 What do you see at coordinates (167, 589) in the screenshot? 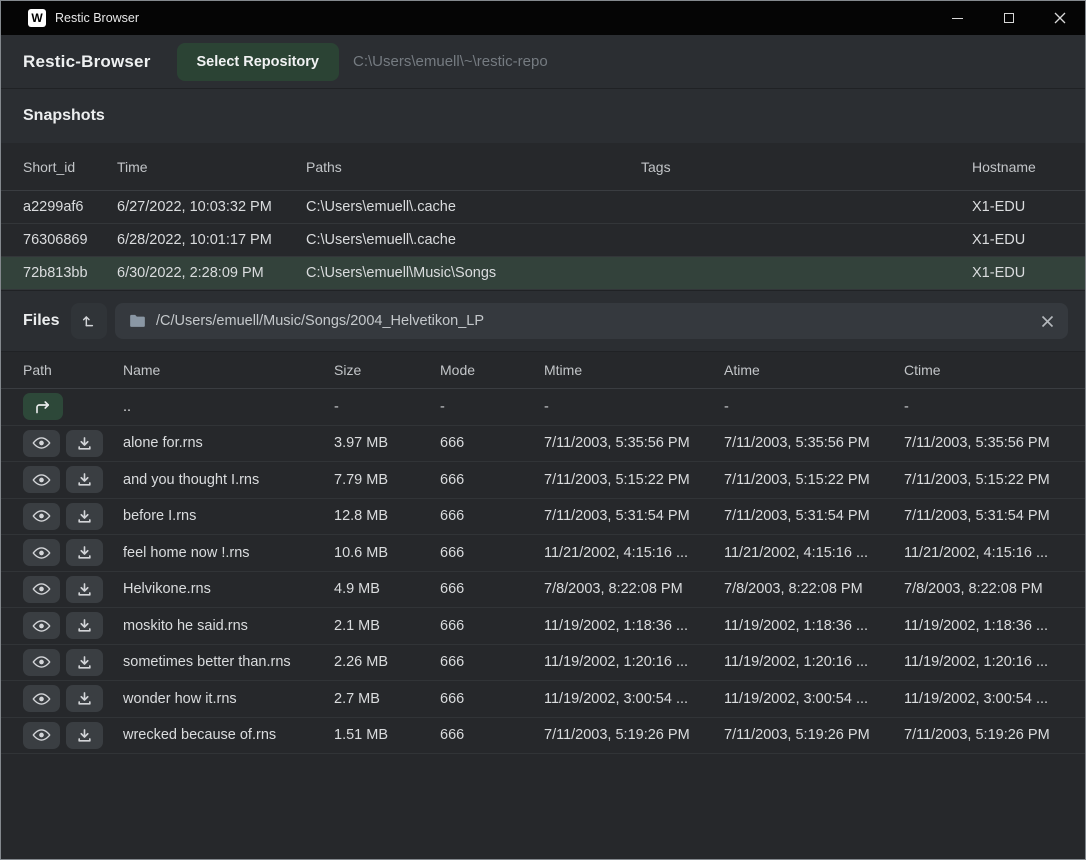
I see `file-name: Helvikone.rns` at bounding box center [167, 589].